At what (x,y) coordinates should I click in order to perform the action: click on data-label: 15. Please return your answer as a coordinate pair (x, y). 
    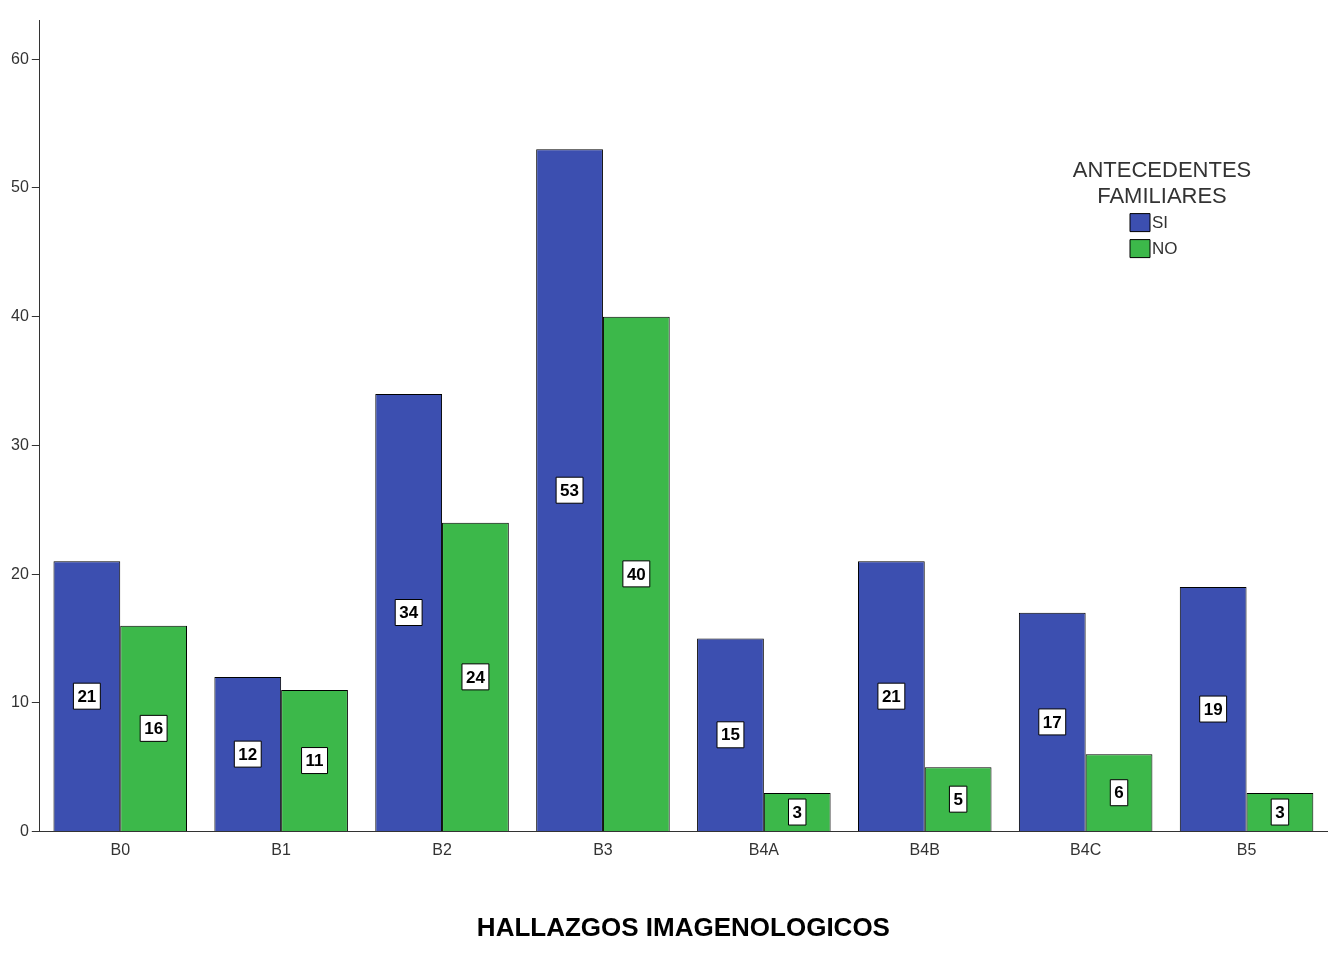
    Looking at the image, I should click on (730, 735).